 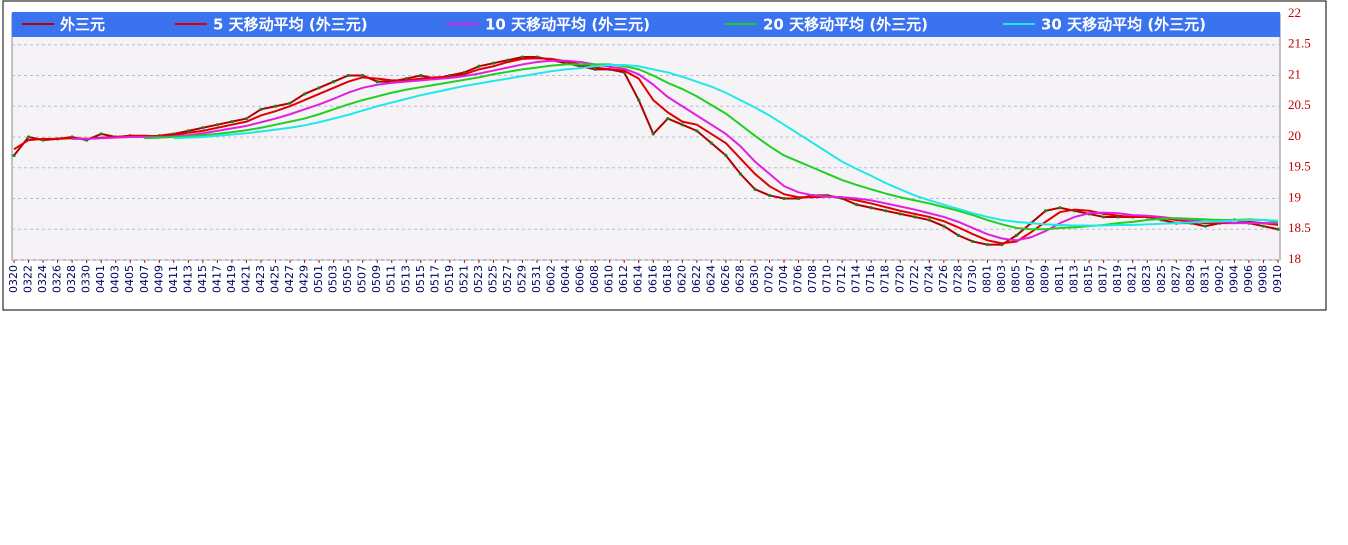 What do you see at coordinates (231, 279) in the screenshot?
I see `x-tick-label: 0419` at bounding box center [231, 279].